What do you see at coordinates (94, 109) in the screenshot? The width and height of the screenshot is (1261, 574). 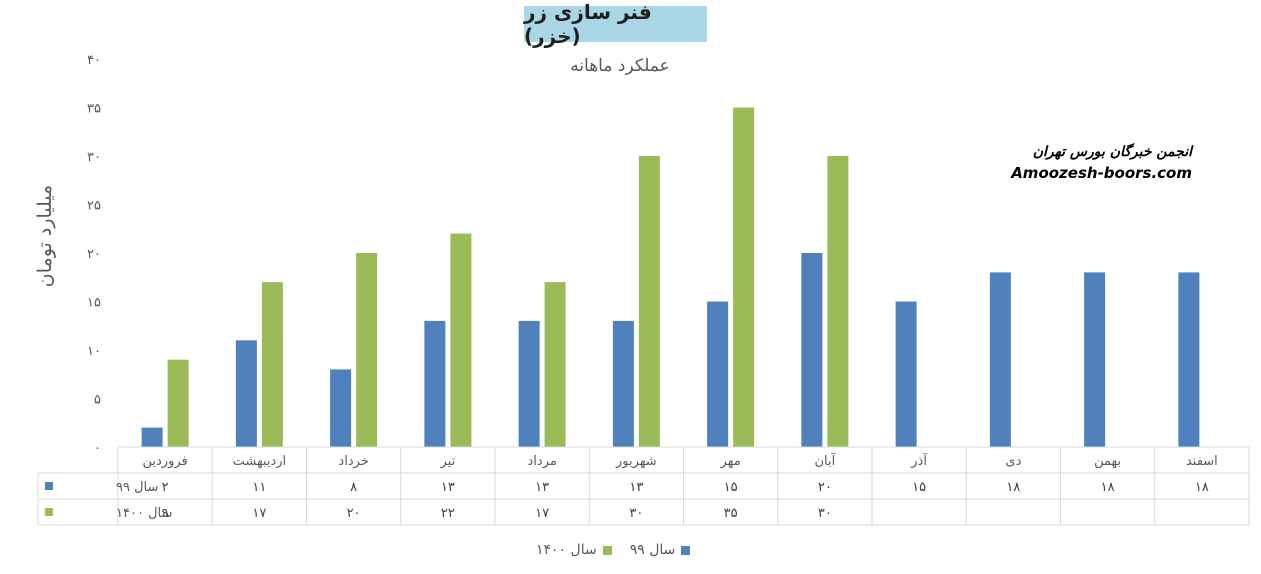 I see `y-tick-label: ۳۵` at bounding box center [94, 109].